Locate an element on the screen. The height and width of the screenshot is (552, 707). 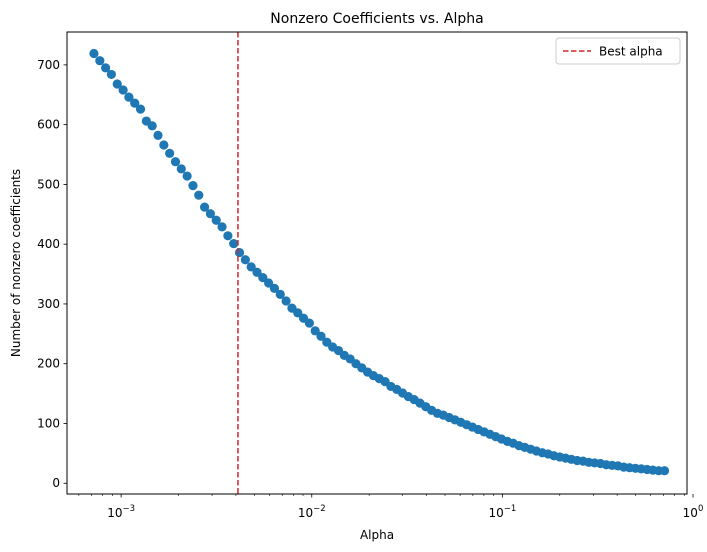
y-tick-label: 300 is located at coordinates (48, 304).